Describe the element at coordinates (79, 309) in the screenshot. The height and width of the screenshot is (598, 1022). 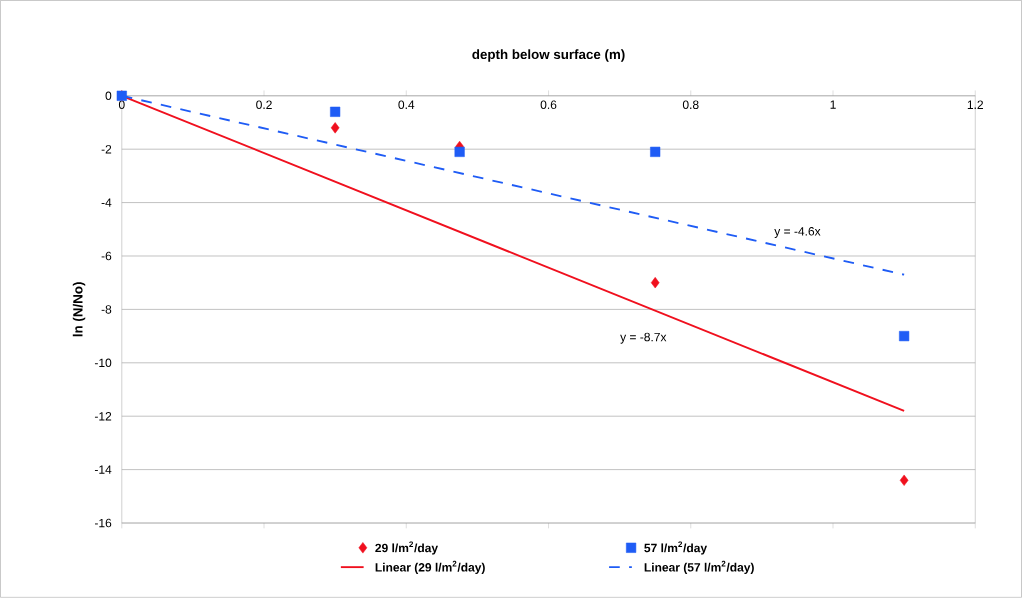
I see `y-axis-title: ln (N/No)` at that location.